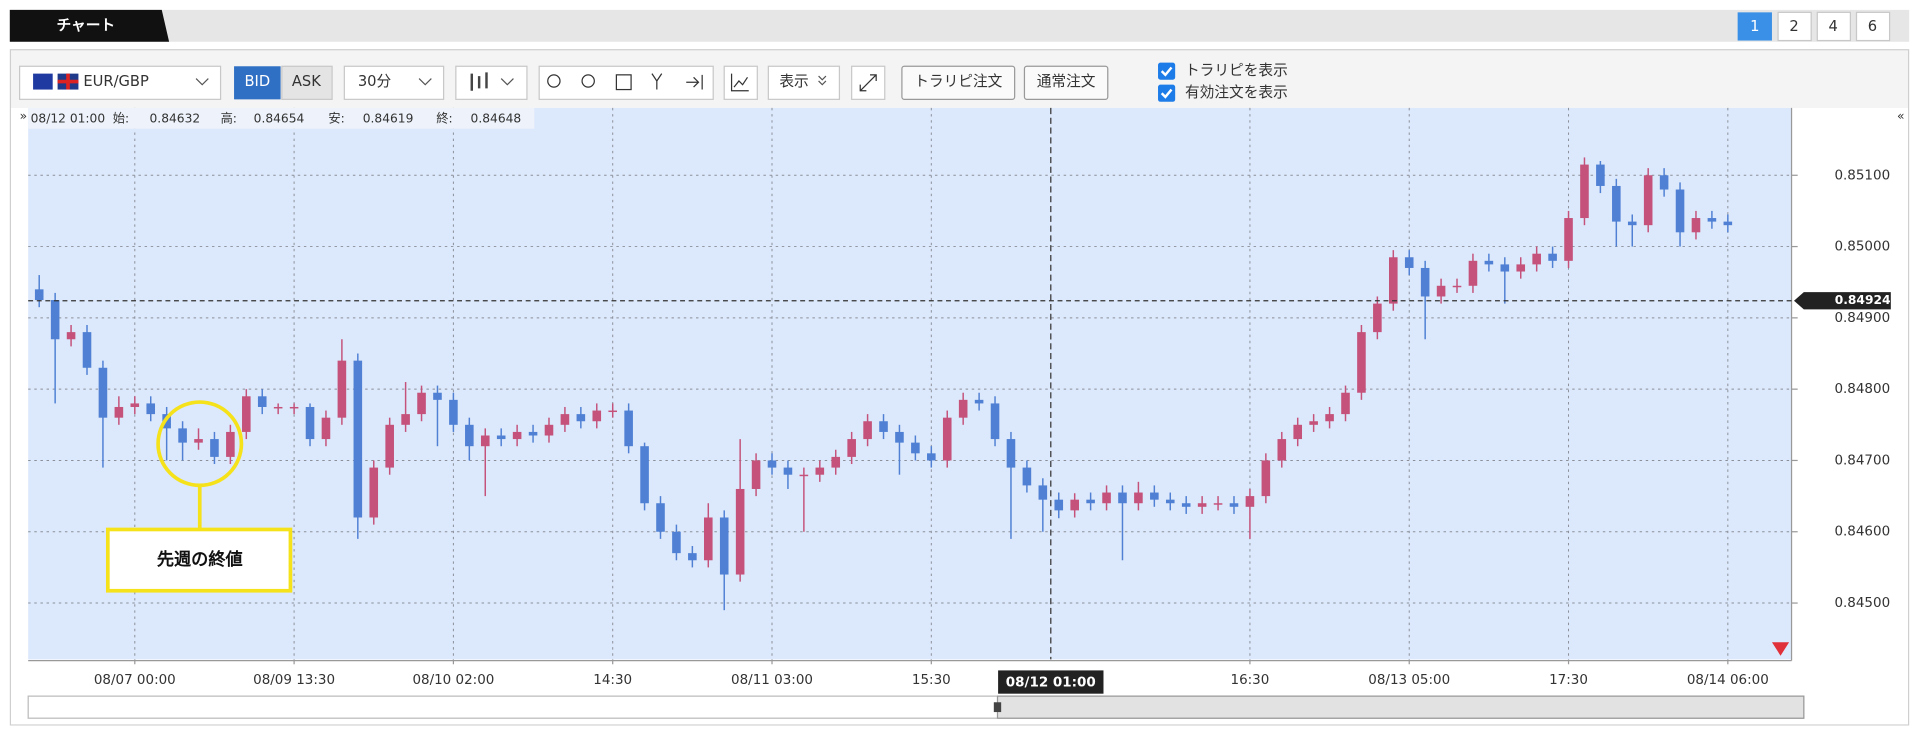  What do you see at coordinates (116, 81) in the screenshot?
I see `symbol: EUR/GBP` at bounding box center [116, 81].